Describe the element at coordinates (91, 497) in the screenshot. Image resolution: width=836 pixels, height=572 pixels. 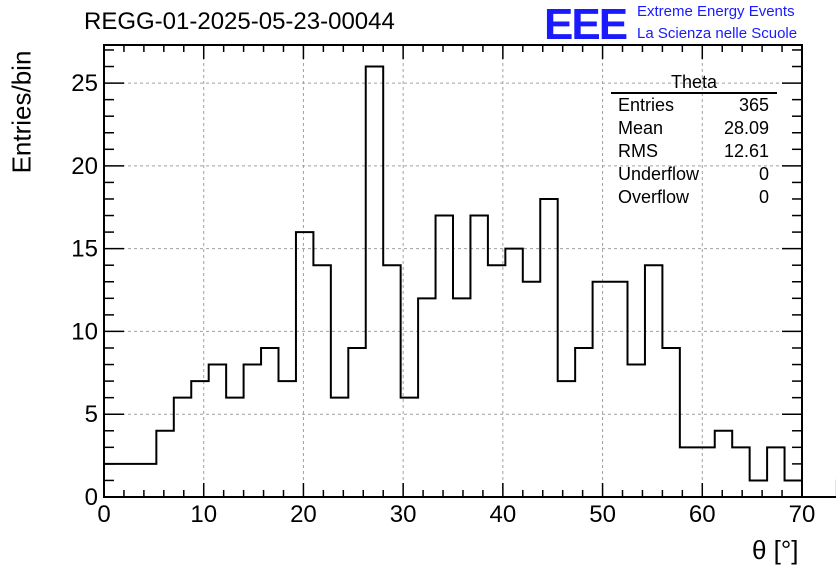
I see `y-tick-label: 0` at that location.